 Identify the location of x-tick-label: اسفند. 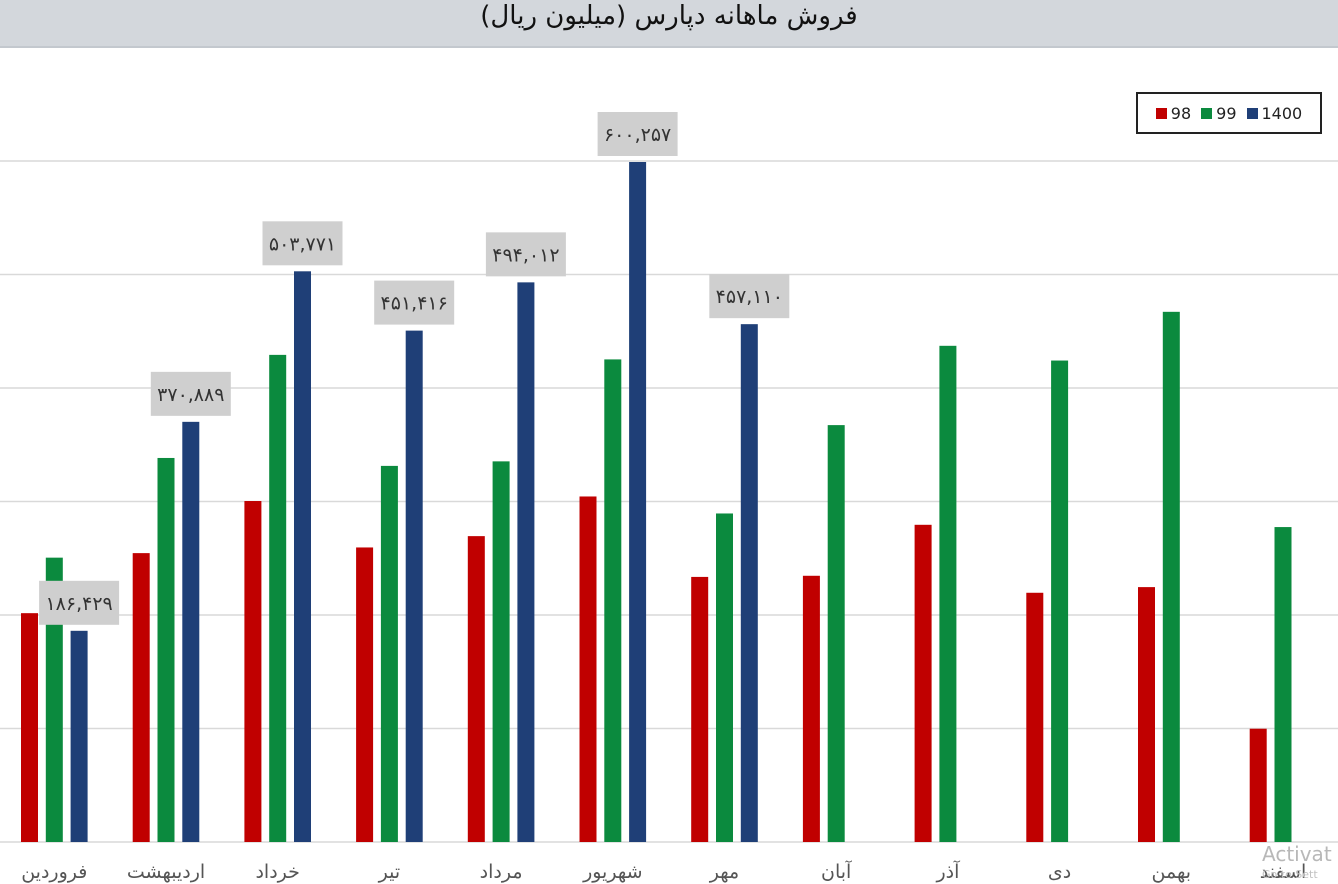
(1283, 872).